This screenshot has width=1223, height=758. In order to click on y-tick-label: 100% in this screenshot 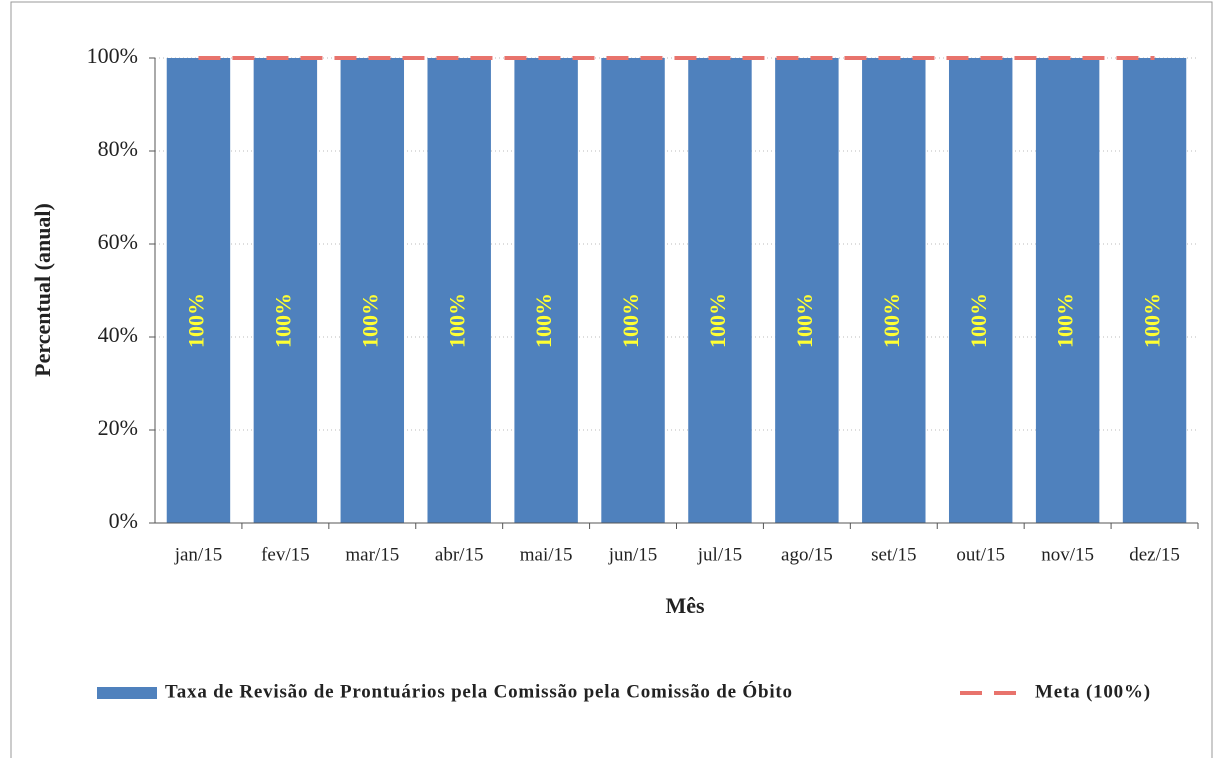, I will do `click(112, 55)`.